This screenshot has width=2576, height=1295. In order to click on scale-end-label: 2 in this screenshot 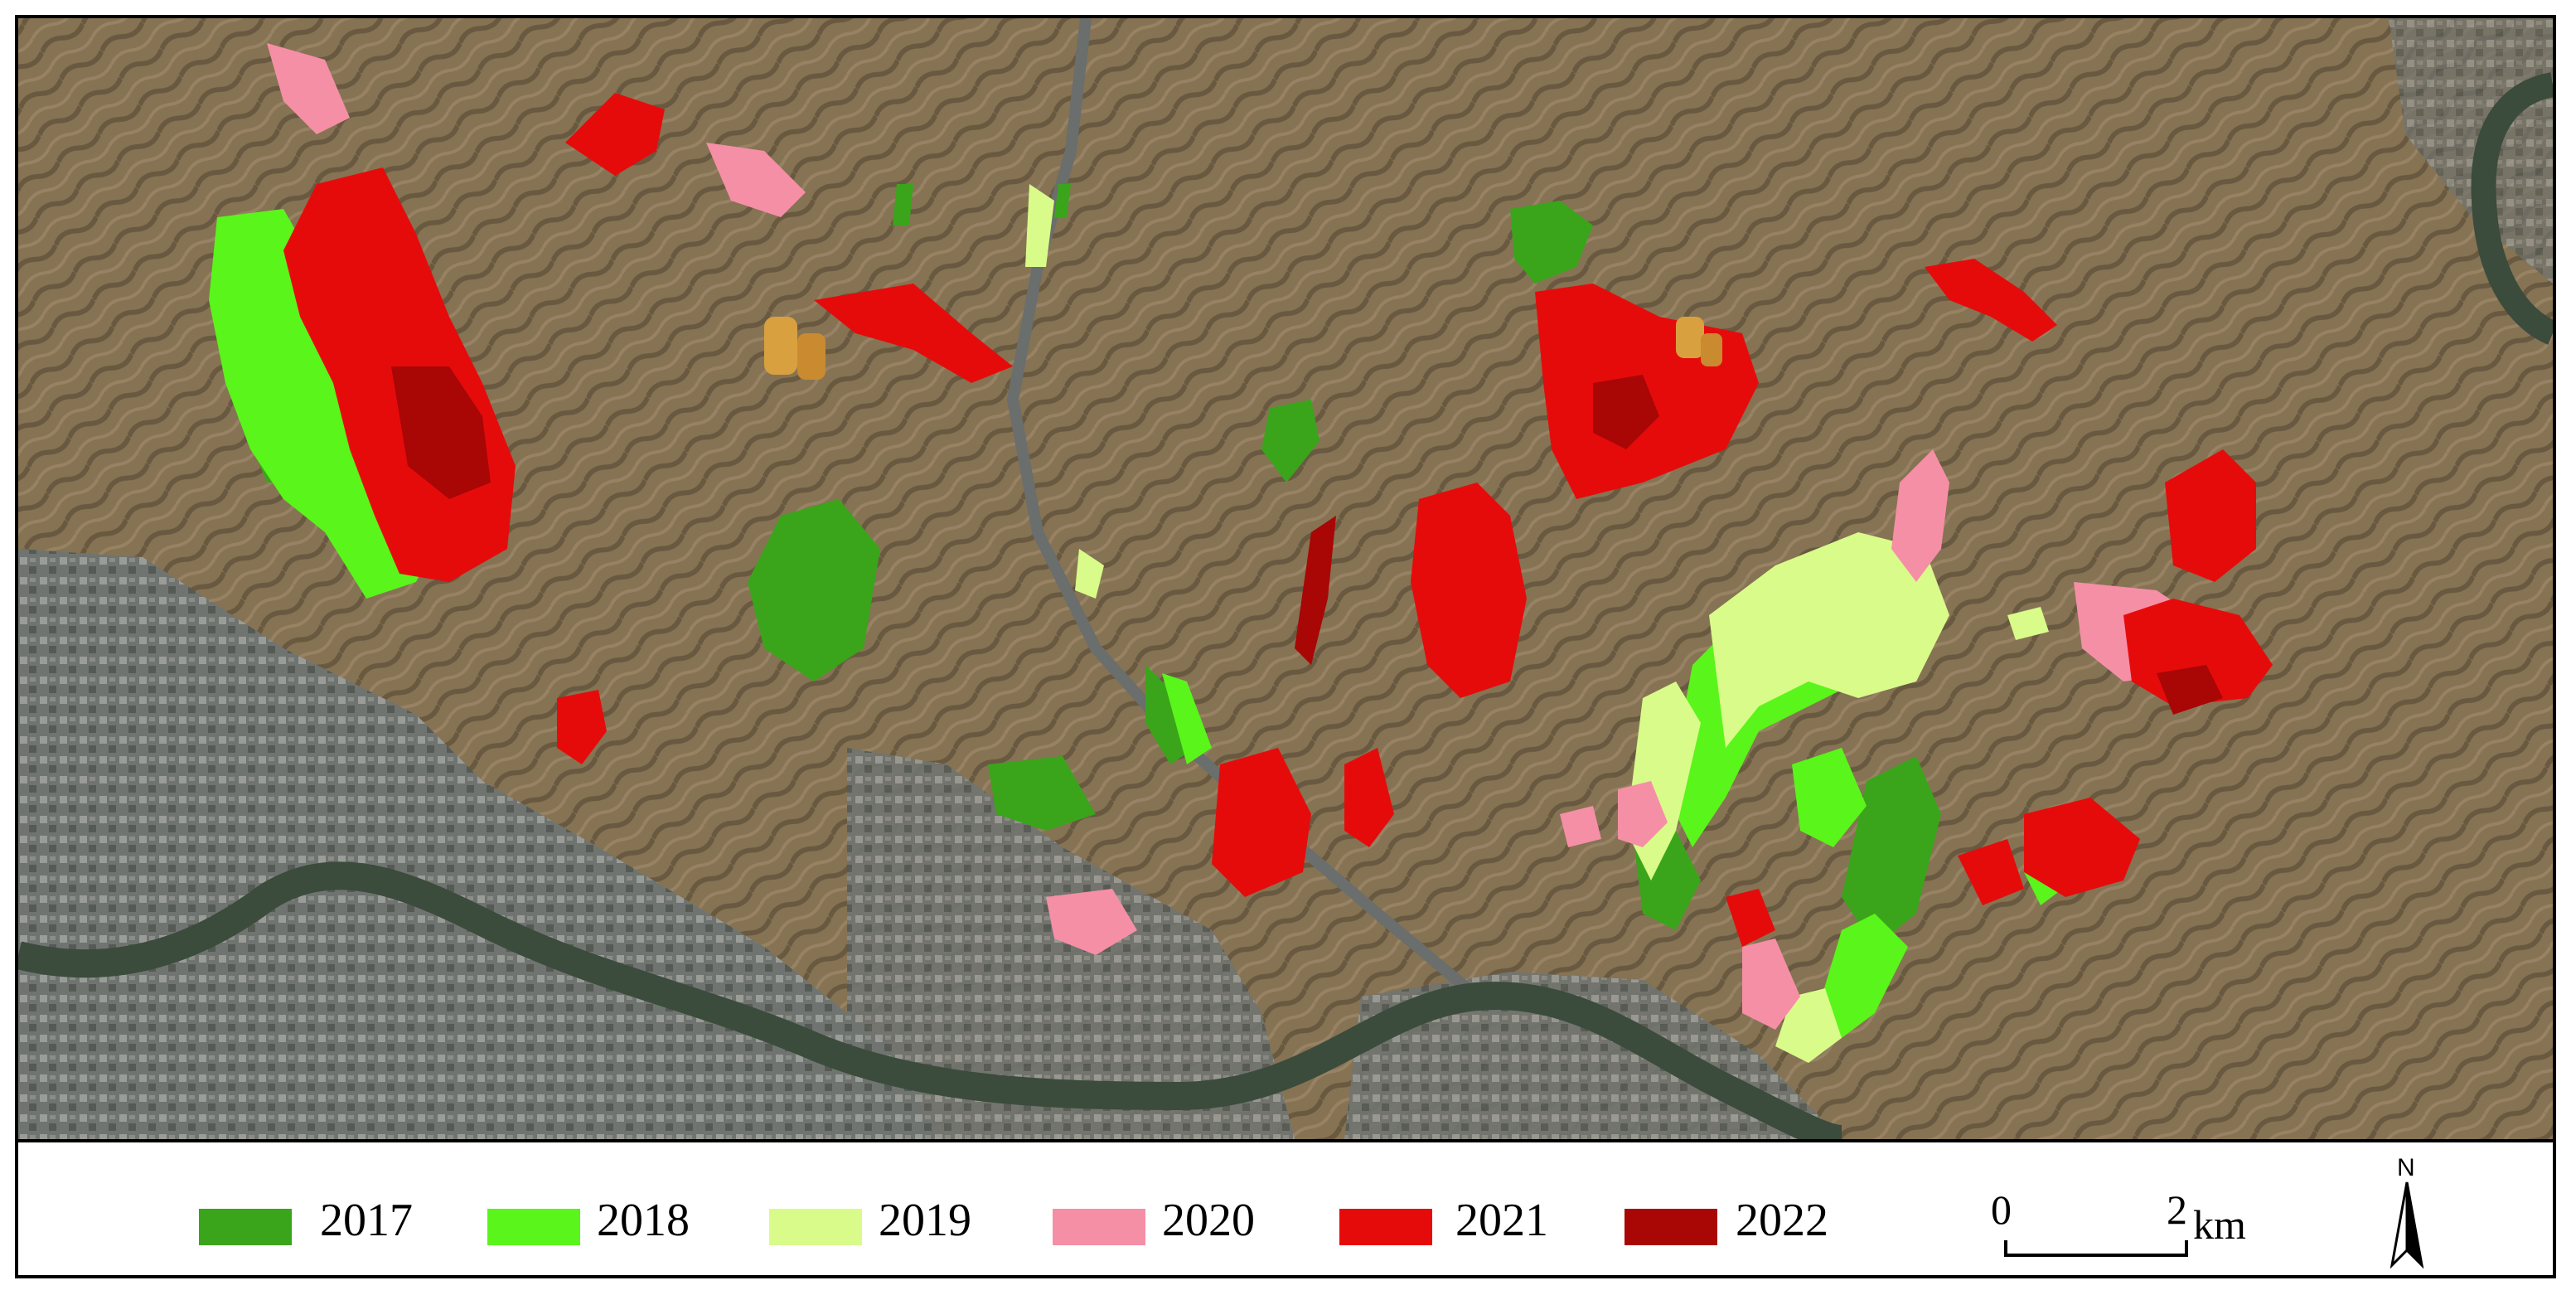, I will do `click(2177, 1209)`.